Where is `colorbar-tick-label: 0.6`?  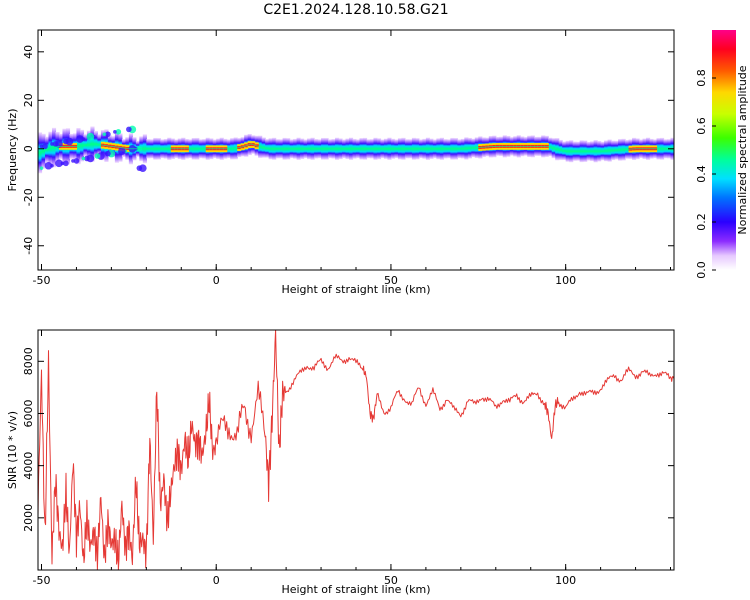 colorbar-tick-label: 0.6 is located at coordinates (701, 126).